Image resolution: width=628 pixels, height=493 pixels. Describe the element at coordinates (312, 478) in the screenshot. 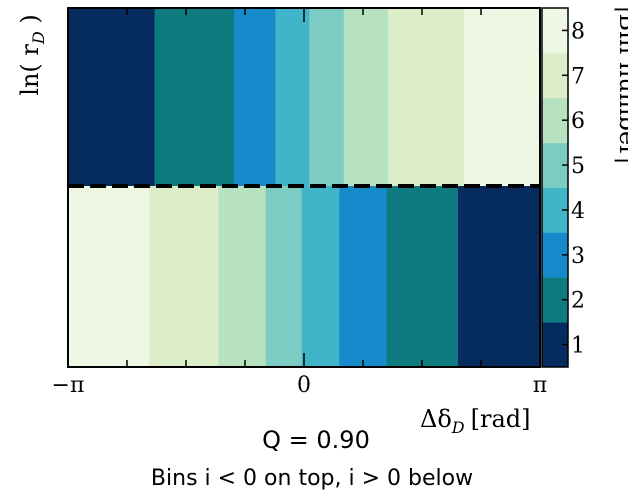

I see `caption: Bins i < 0 on top, i > 0 below` at that location.